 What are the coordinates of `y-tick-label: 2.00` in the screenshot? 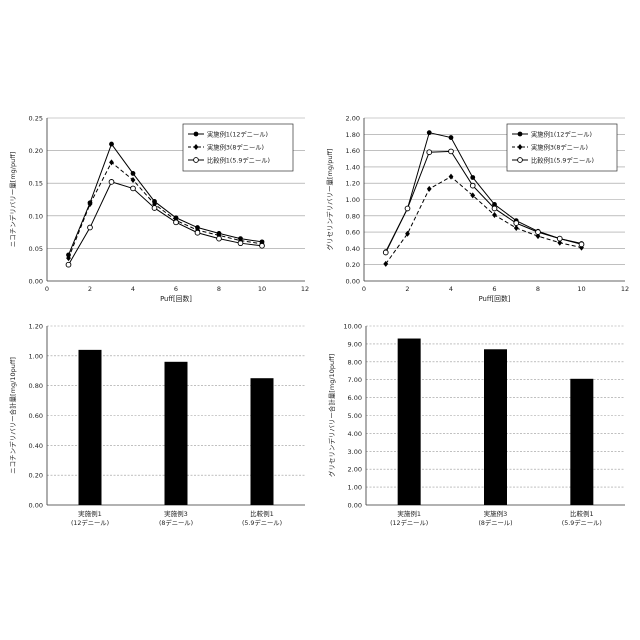 It's located at (355, 470).